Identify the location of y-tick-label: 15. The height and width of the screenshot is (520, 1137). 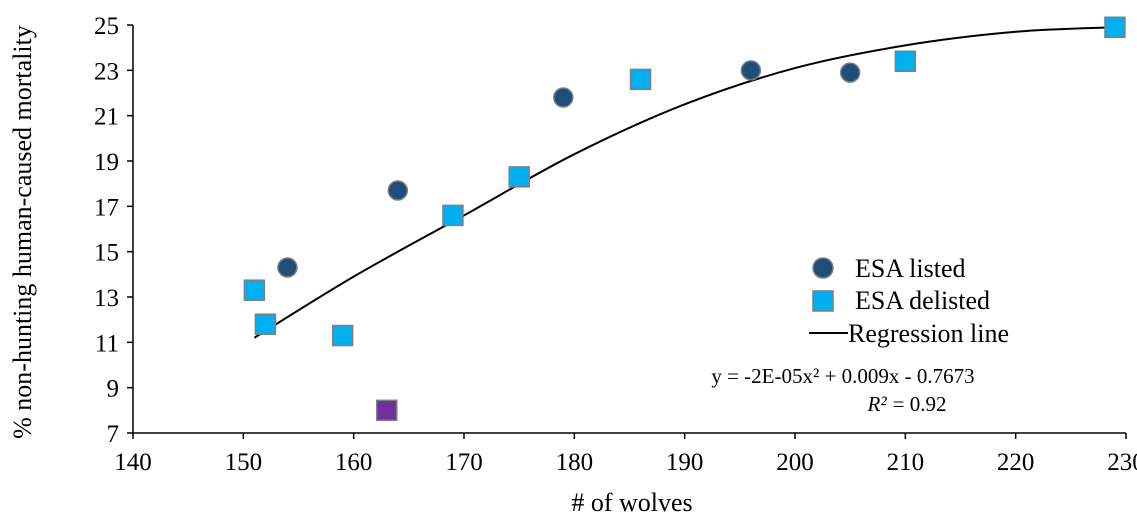
(106, 253).